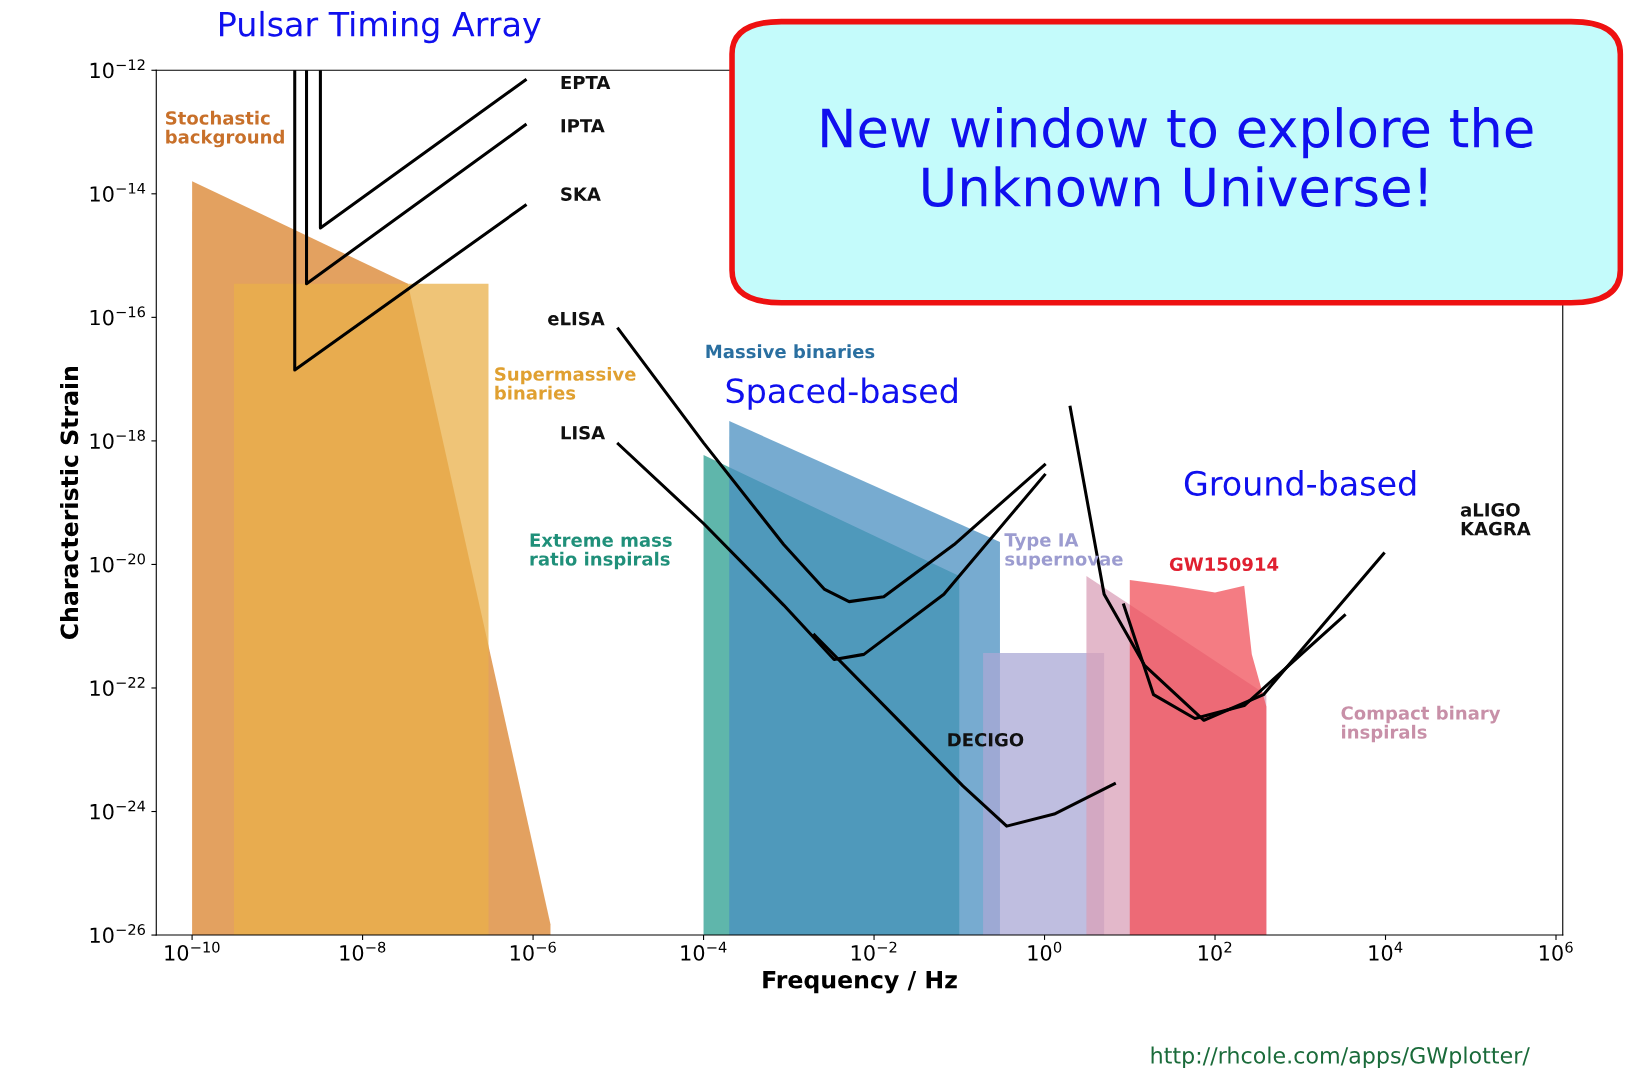 This screenshot has height=1081, width=1645. What do you see at coordinates (1495, 519) in the screenshot?
I see `annotation: aLIGO KAGRA` at bounding box center [1495, 519].